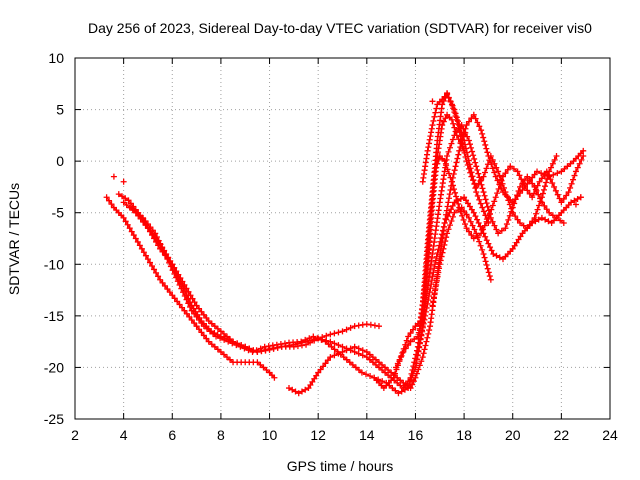 The width and height of the screenshot is (640, 480). Describe the element at coordinates (270, 435) in the screenshot. I see `x-tick-label: 10` at that location.